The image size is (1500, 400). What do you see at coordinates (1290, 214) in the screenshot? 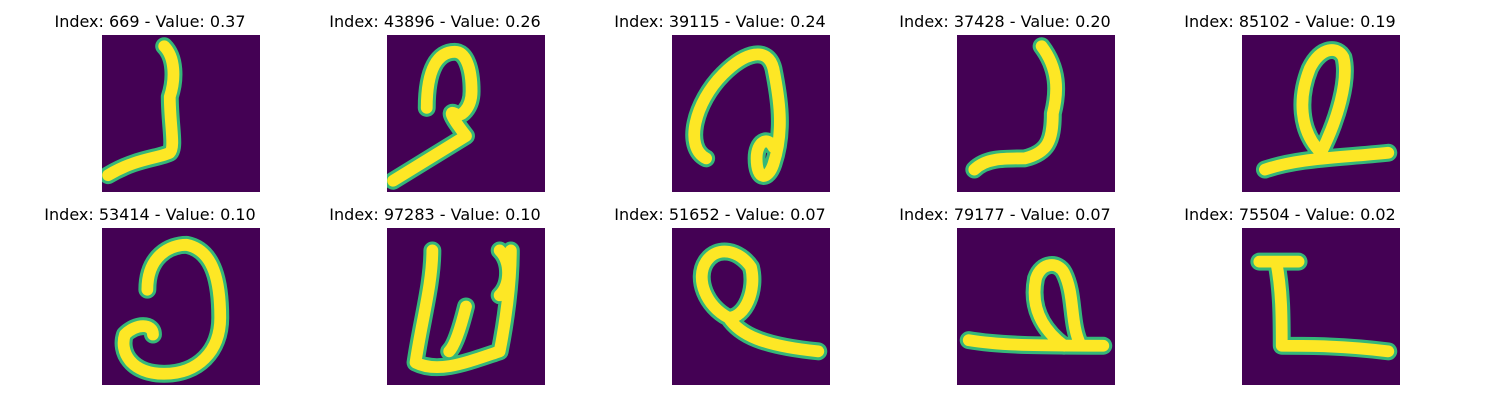
I see `panel-title: Index: 75504 - Value: 0.02` at bounding box center [1290, 214].